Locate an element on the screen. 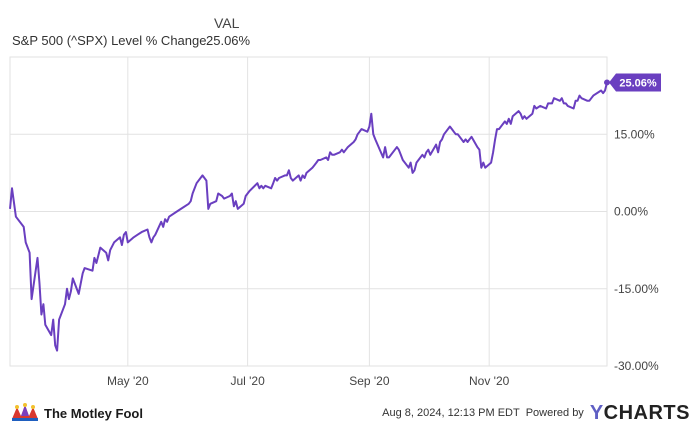 This screenshot has width=700, height=428. y-tick-label: 15.00% is located at coordinates (634, 134).